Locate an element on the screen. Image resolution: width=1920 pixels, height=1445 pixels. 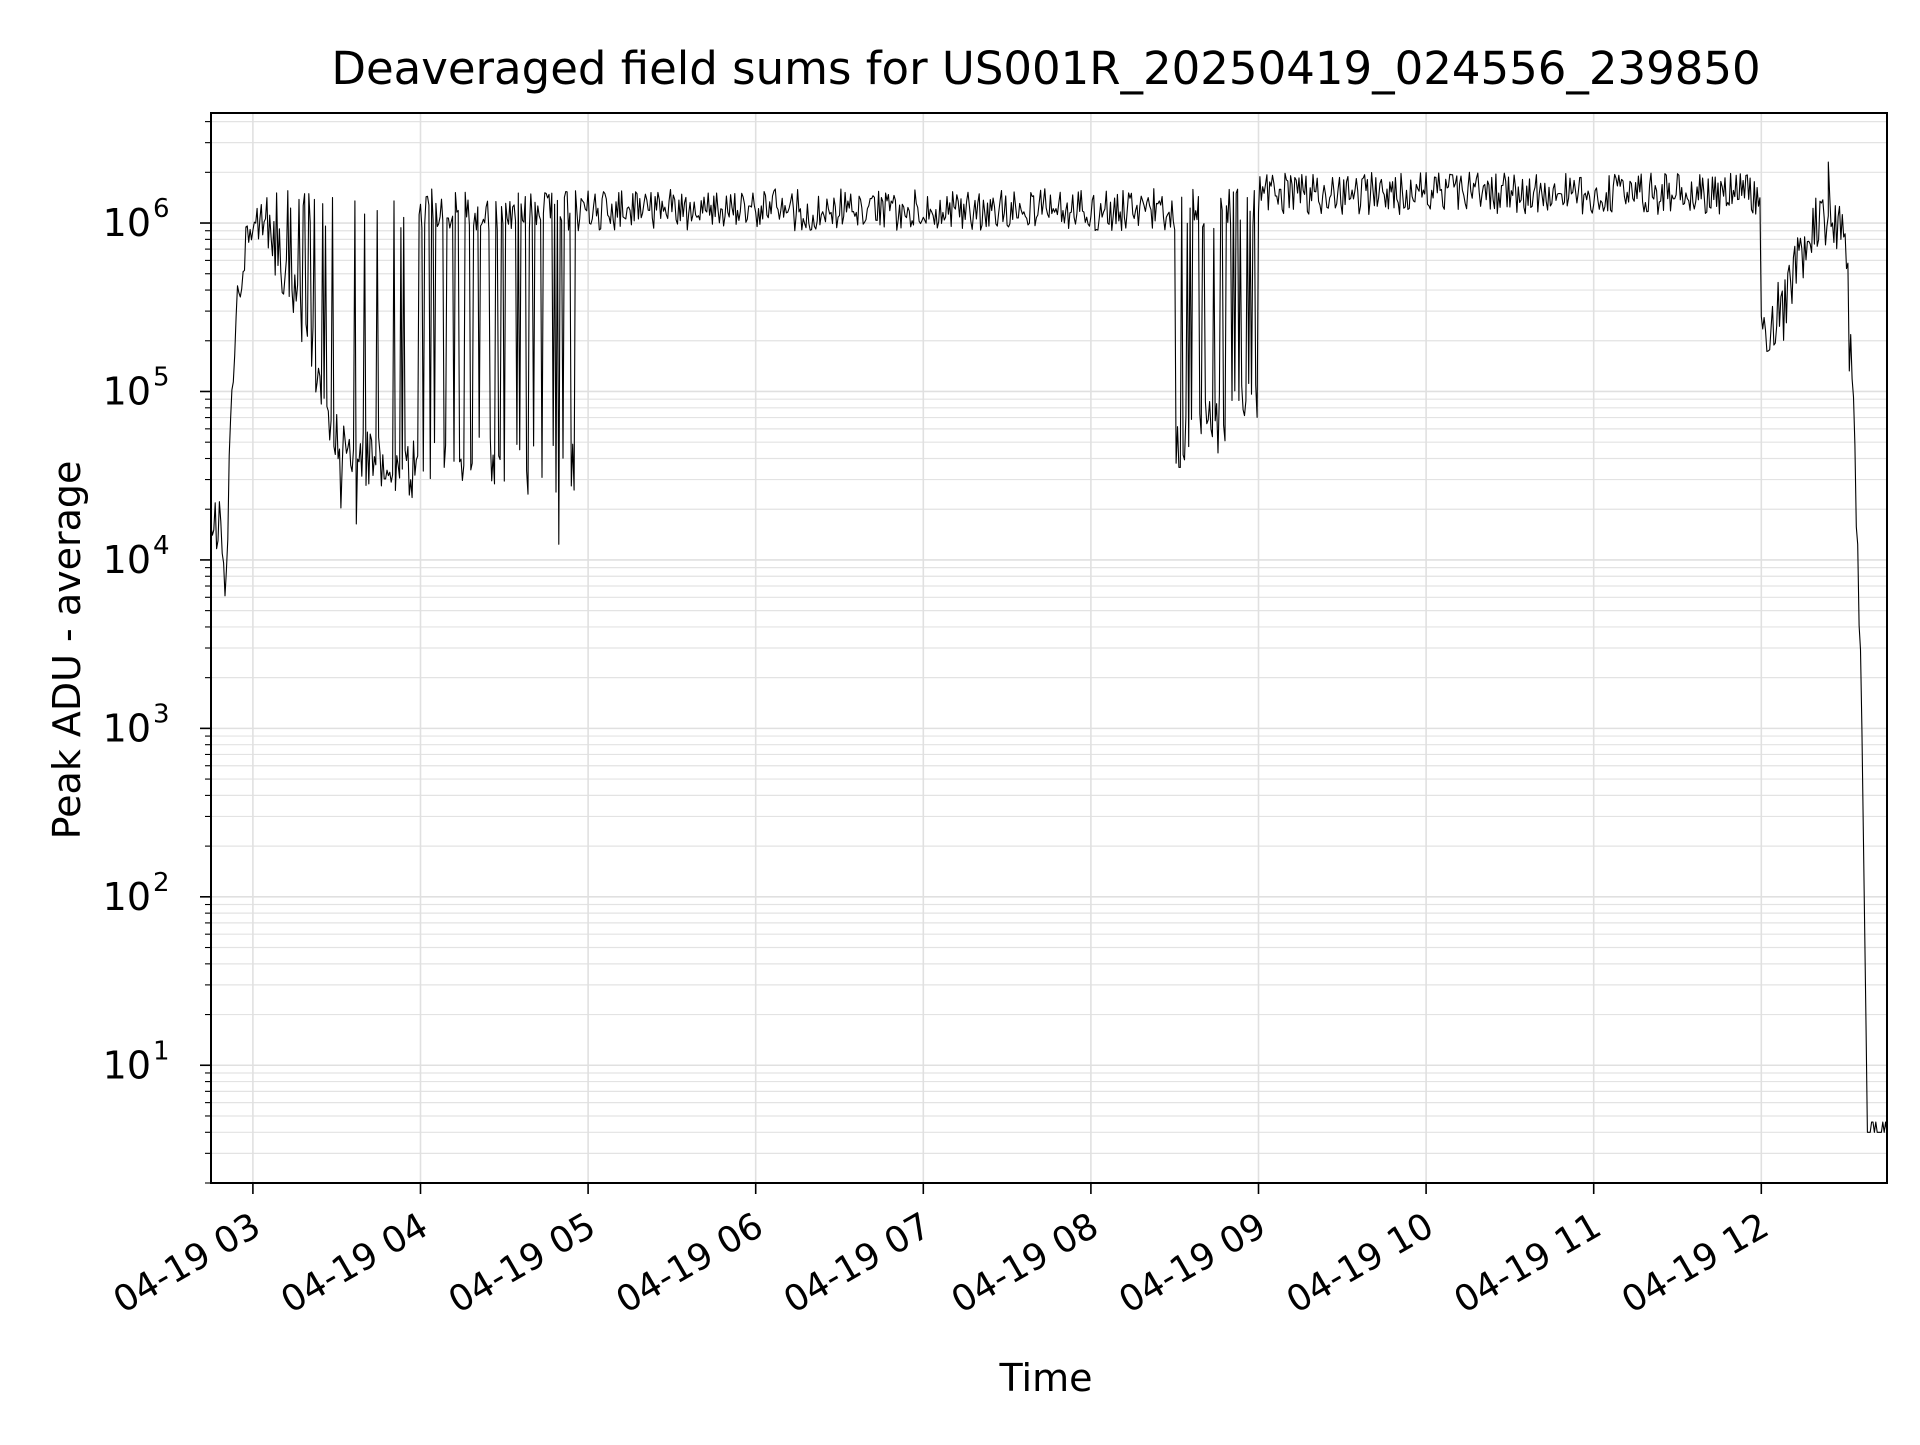
y-tick-label-exponent: 3 is located at coordinates (161, 714).